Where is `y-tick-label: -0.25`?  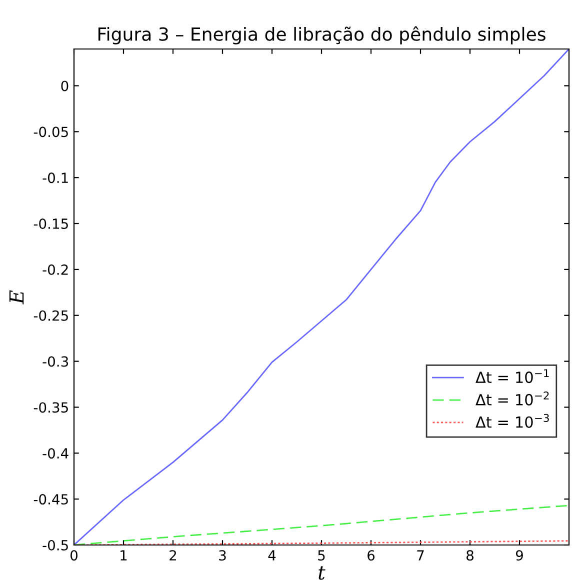
y-tick-label: -0.25 is located at coordinates (51, 315).